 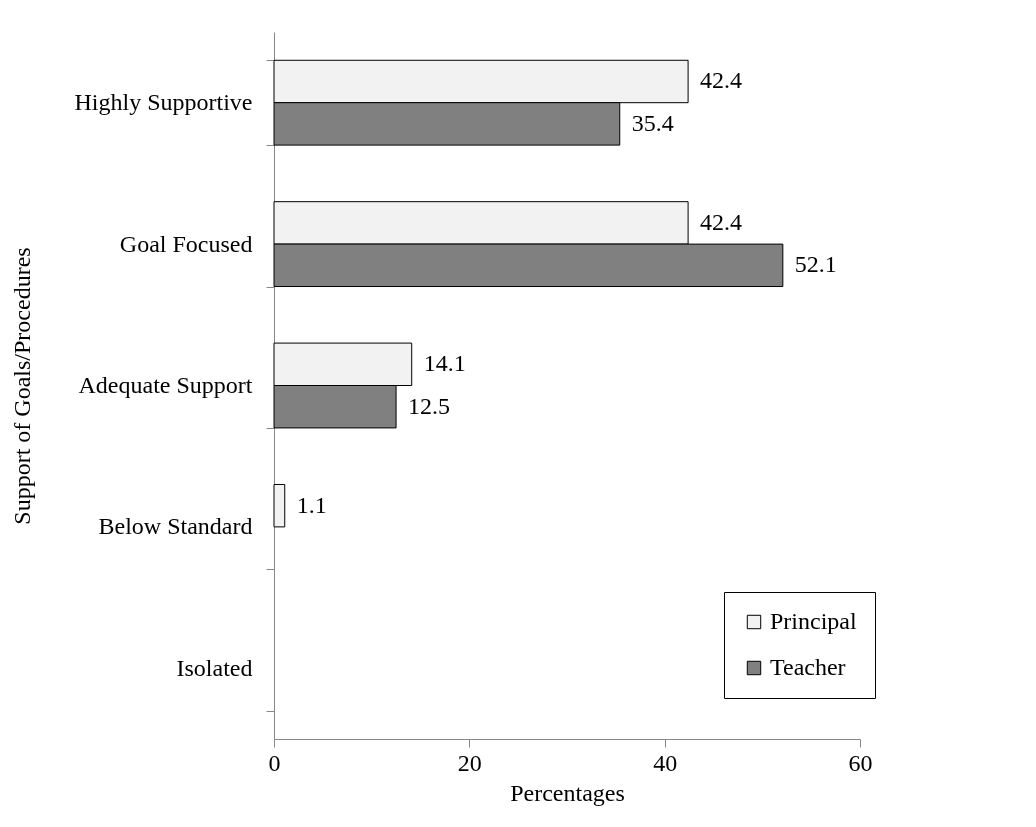 I want to click on bar, so click(x=279, y=505).